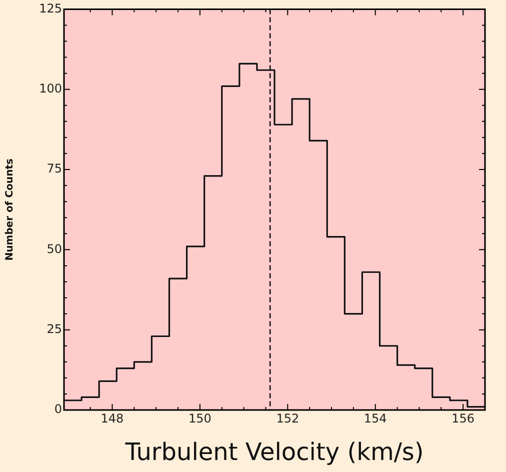  Describe the element at coordinates (463, 418) in the screenshot. I see `x-tick-label: 156` at that location.